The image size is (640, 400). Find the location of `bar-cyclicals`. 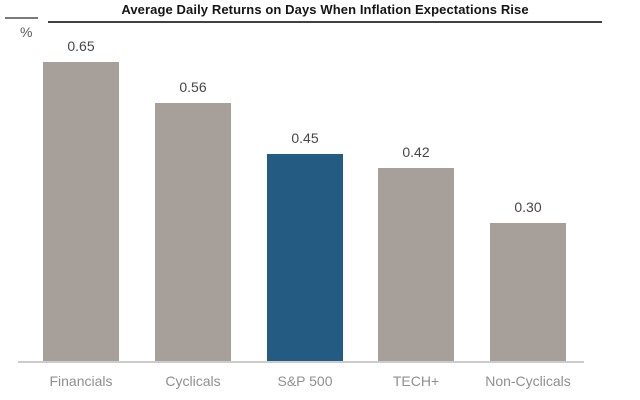

bar-cyclicals is located at coordinates (193, 232).